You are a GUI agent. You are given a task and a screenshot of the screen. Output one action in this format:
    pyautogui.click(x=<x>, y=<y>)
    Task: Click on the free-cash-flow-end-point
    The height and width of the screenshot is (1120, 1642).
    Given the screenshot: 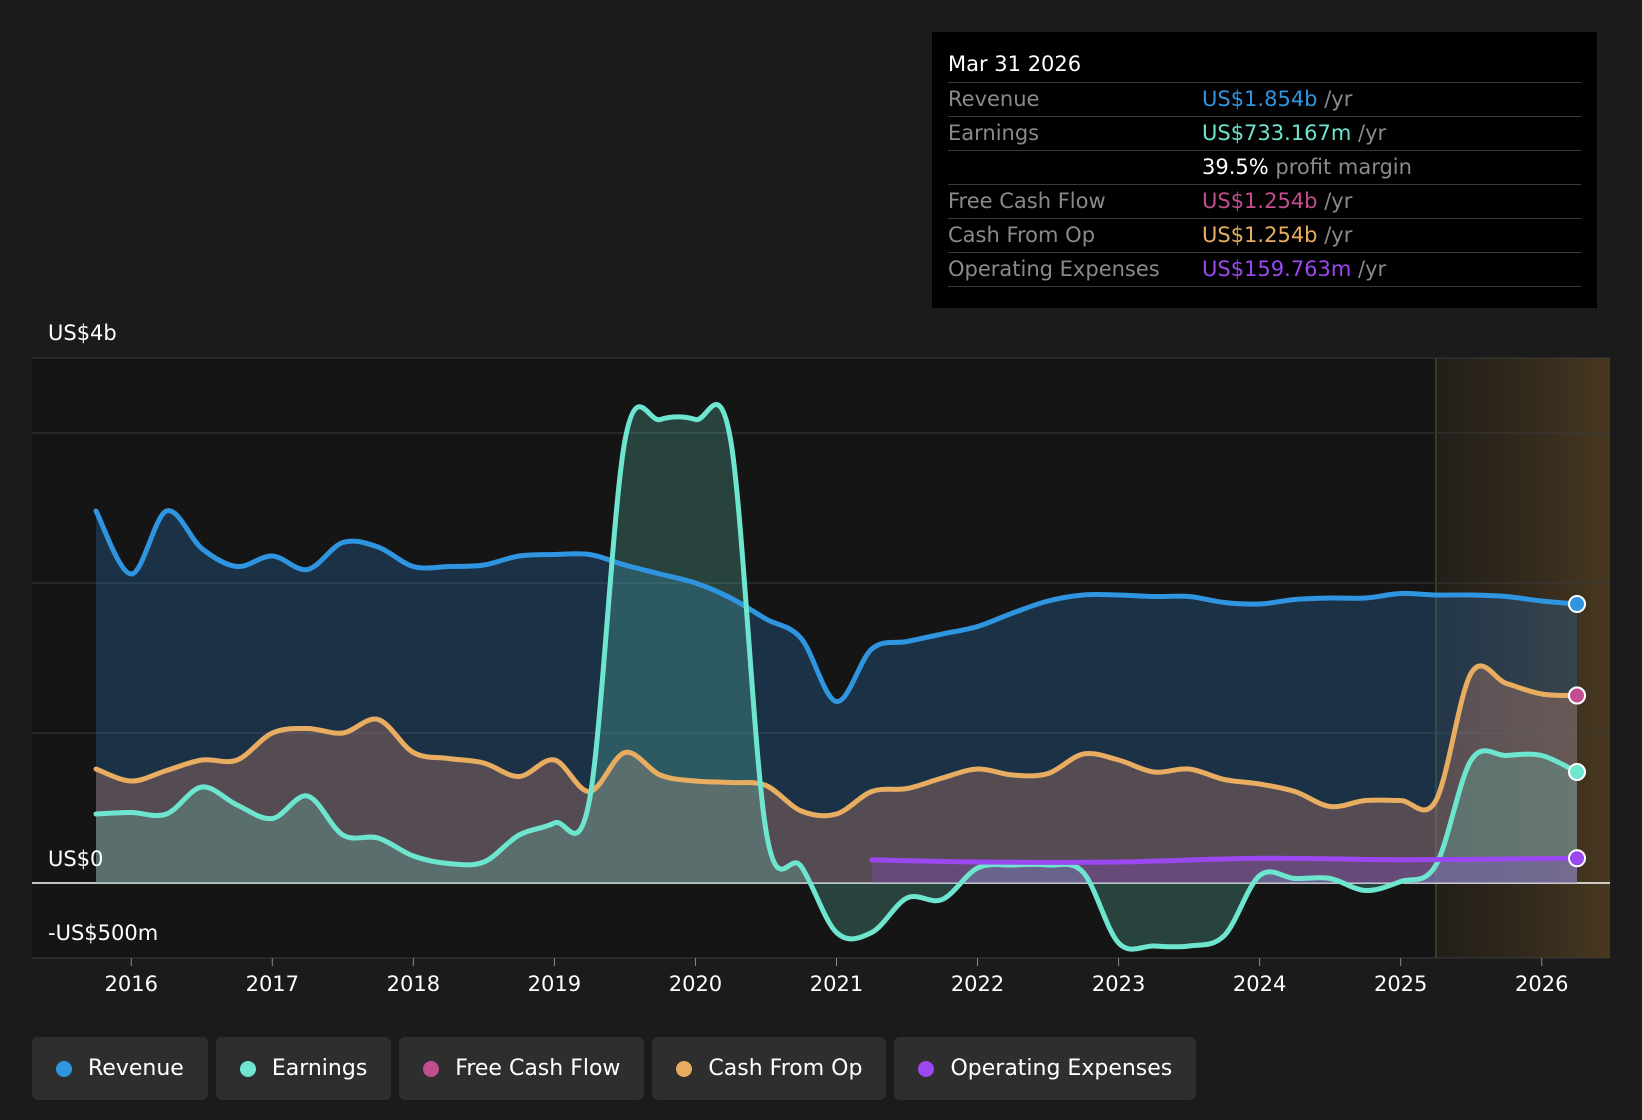 What is the action you would take?
    pyautogui.click(x=1577, y=695)
    